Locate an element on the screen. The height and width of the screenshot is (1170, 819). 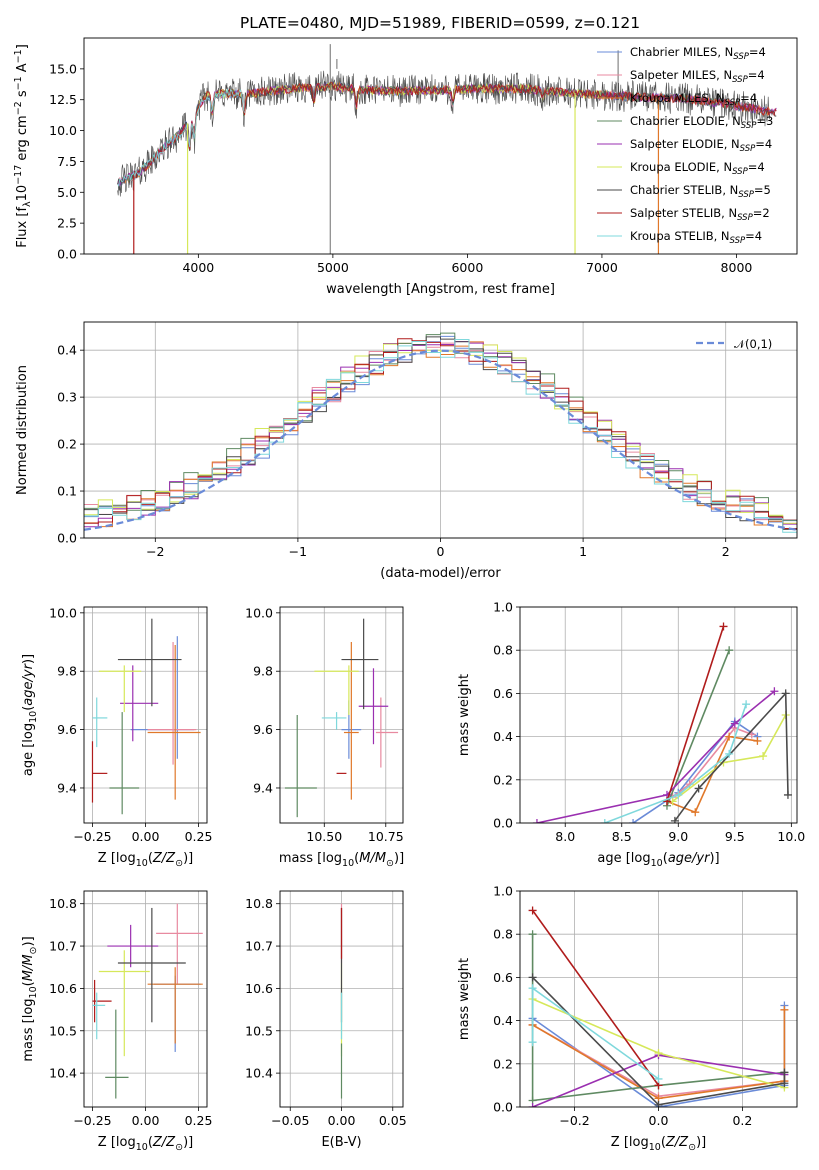
x-tick-label: 10.50 is located at coordinates (324, 836).